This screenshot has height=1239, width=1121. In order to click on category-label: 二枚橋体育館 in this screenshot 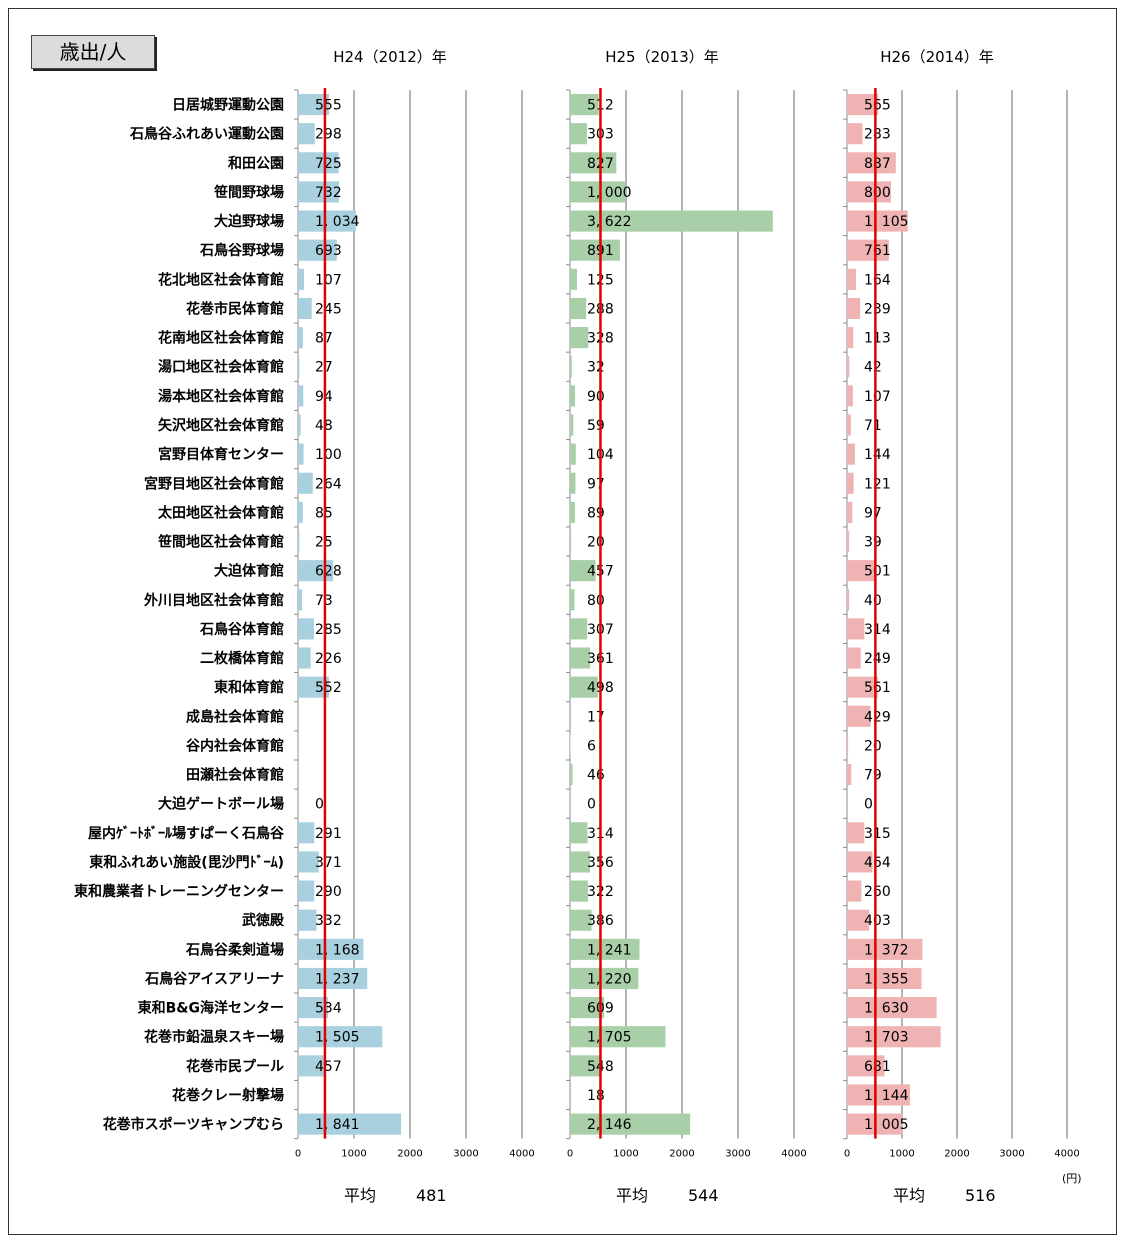, I will do `click(242, 658)`.